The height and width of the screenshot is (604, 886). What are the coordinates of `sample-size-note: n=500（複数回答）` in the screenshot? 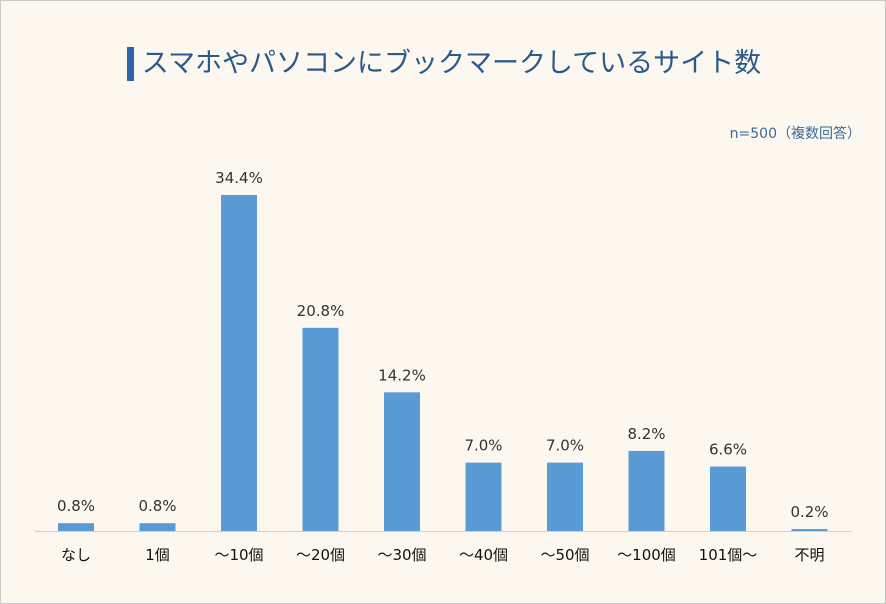 It's located at (795, 134).